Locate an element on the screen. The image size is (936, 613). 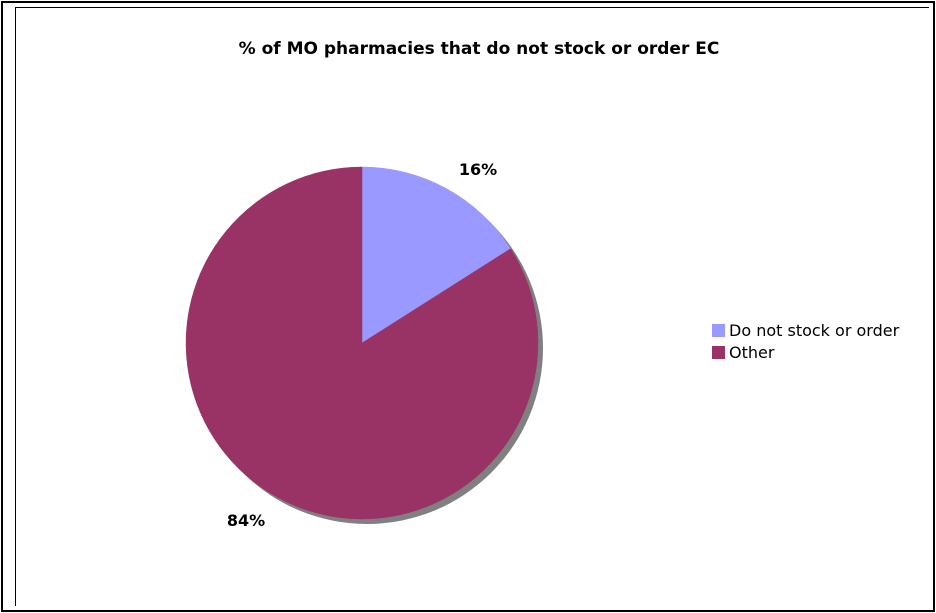
pie-slice-do-not-stock is located at coordinates (436, 255).